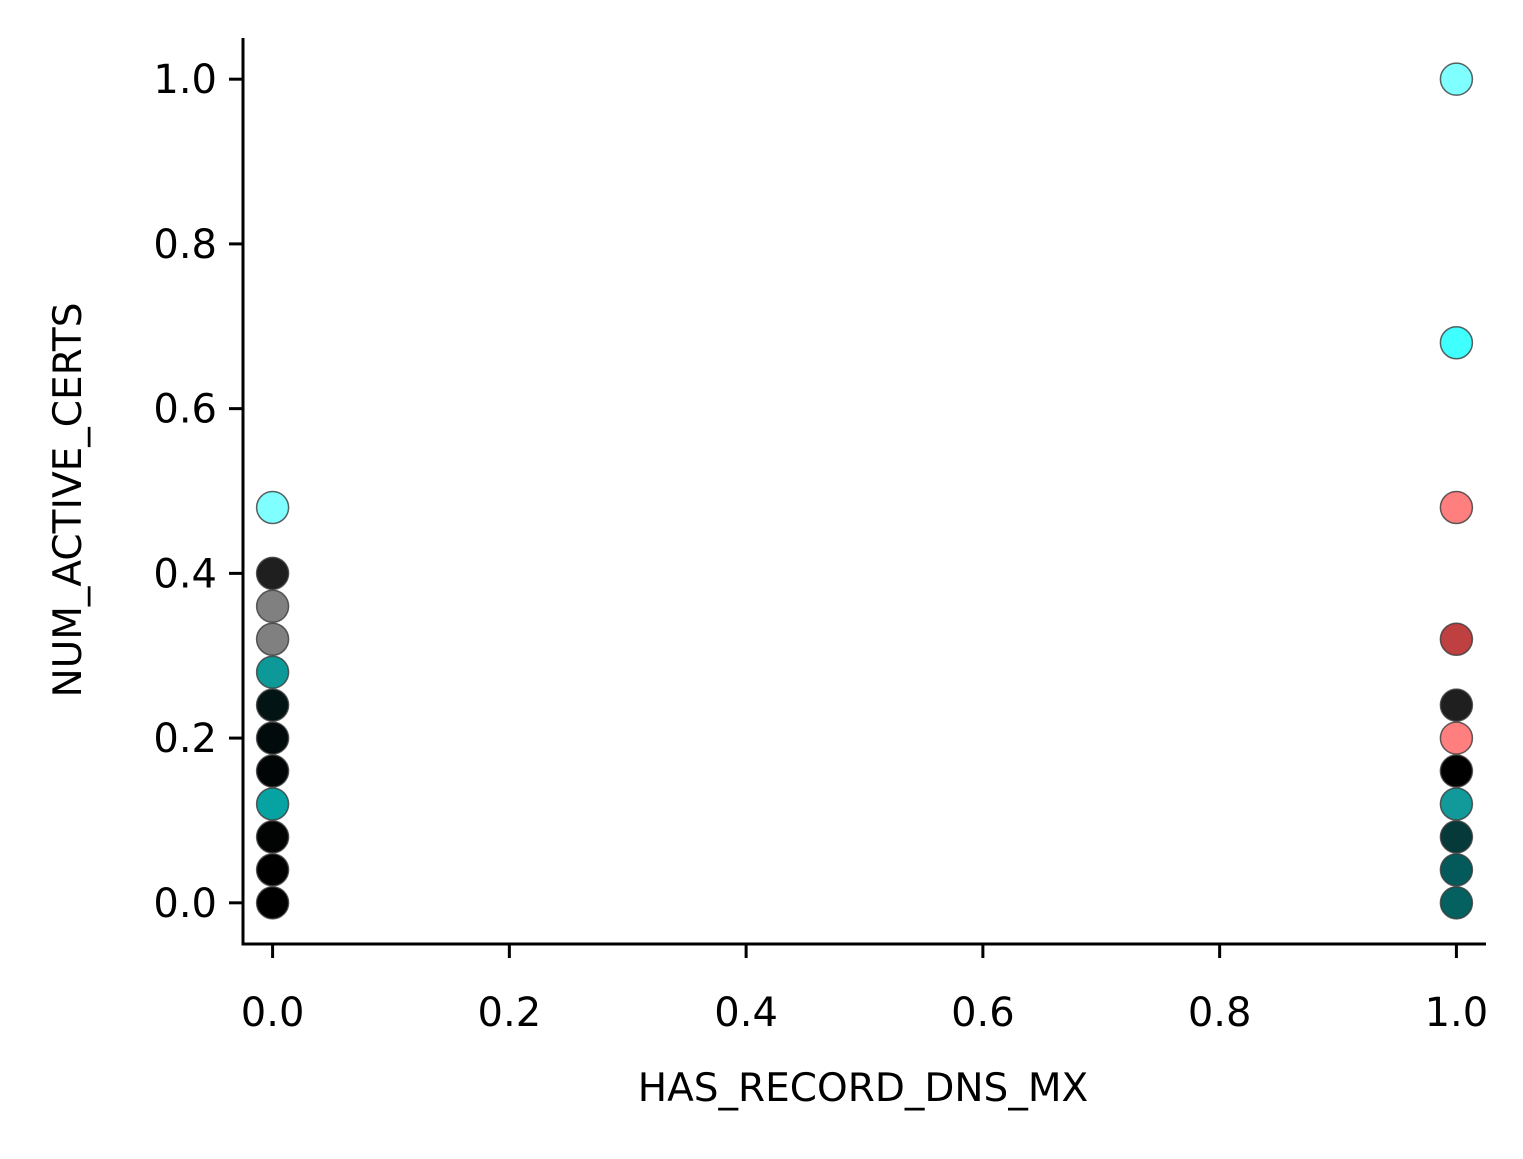  What do you see at coordinates (185, 739) in the screenshot?
I see `y-tick-label: 0.2` at bounding box center [185, 739].